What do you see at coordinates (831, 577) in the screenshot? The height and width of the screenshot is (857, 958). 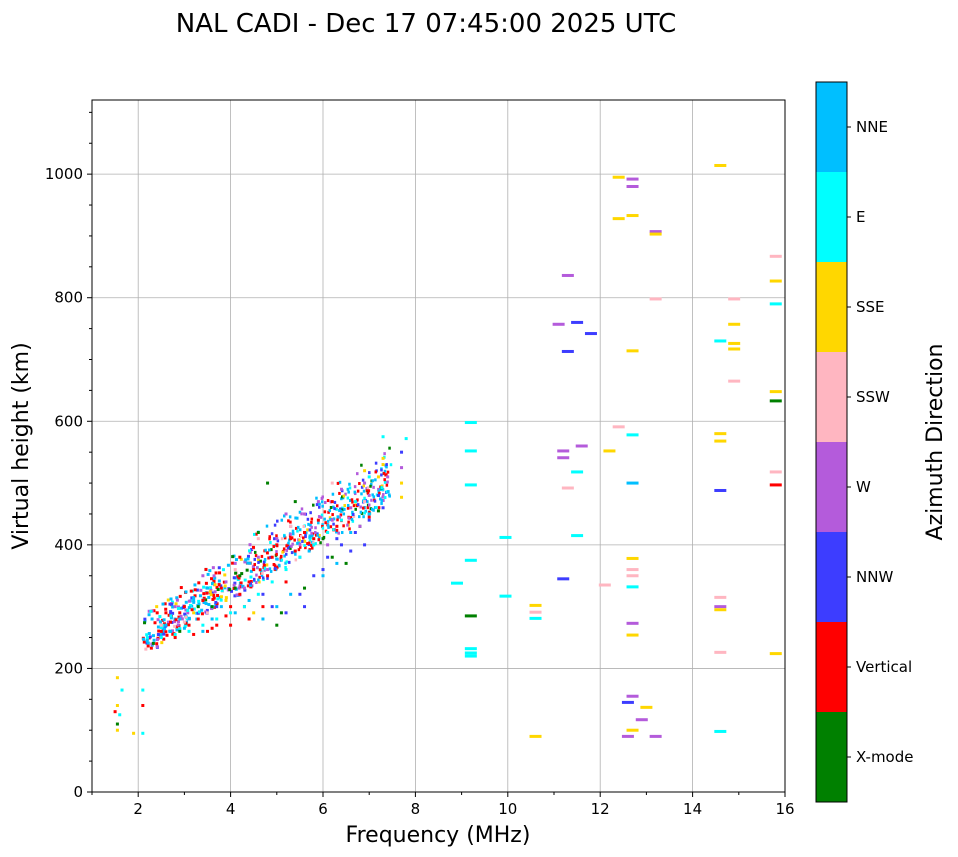 I see `colorbar-segment-nnw` at bounding box center [831, 577].